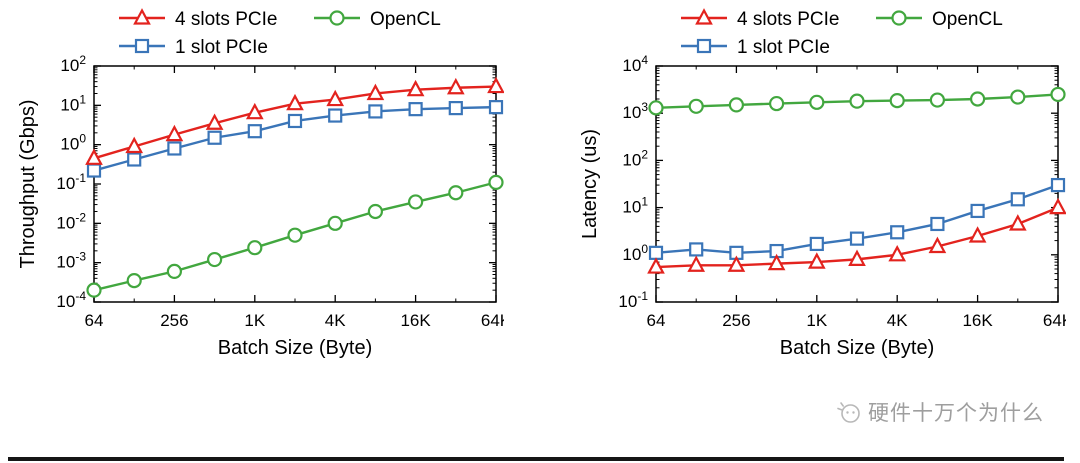  I want to click on y-tick-label: 10³, so click(635, 111).